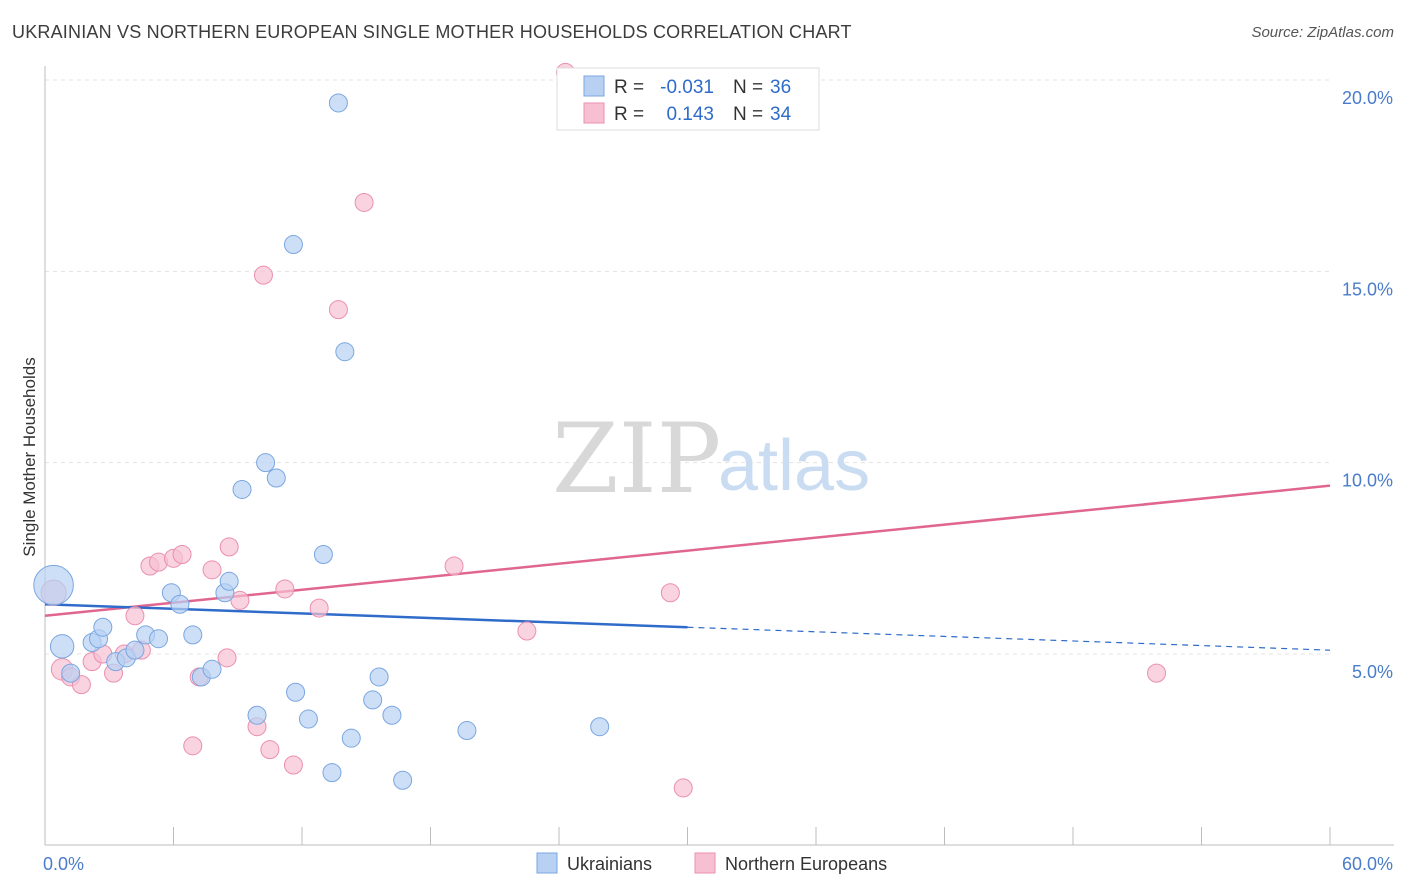 The image size is (1406, 892). Describe the element at coordinates (705, 863) in the screenshot. I see `series-legend-swatch-northern-europeans` at that location.